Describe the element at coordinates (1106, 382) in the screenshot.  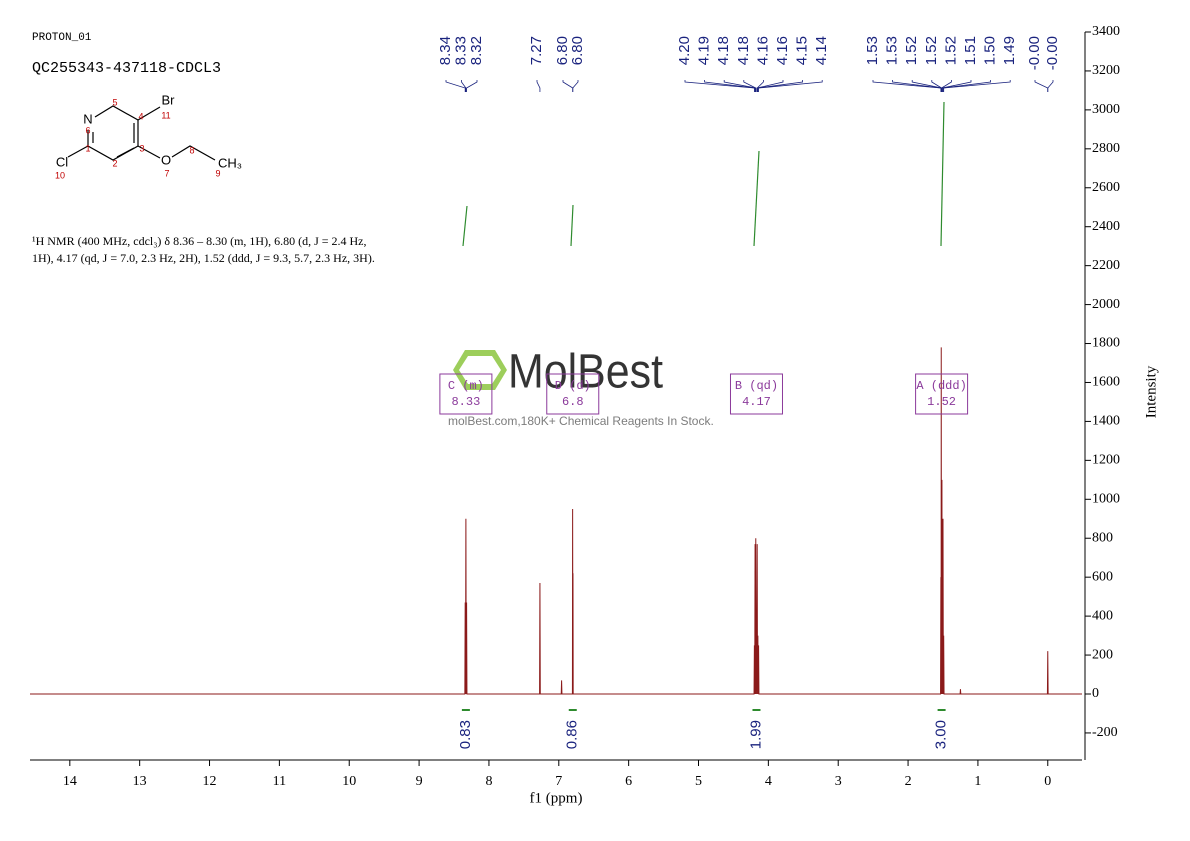
I see `y-tick-label: 1600` at that location.